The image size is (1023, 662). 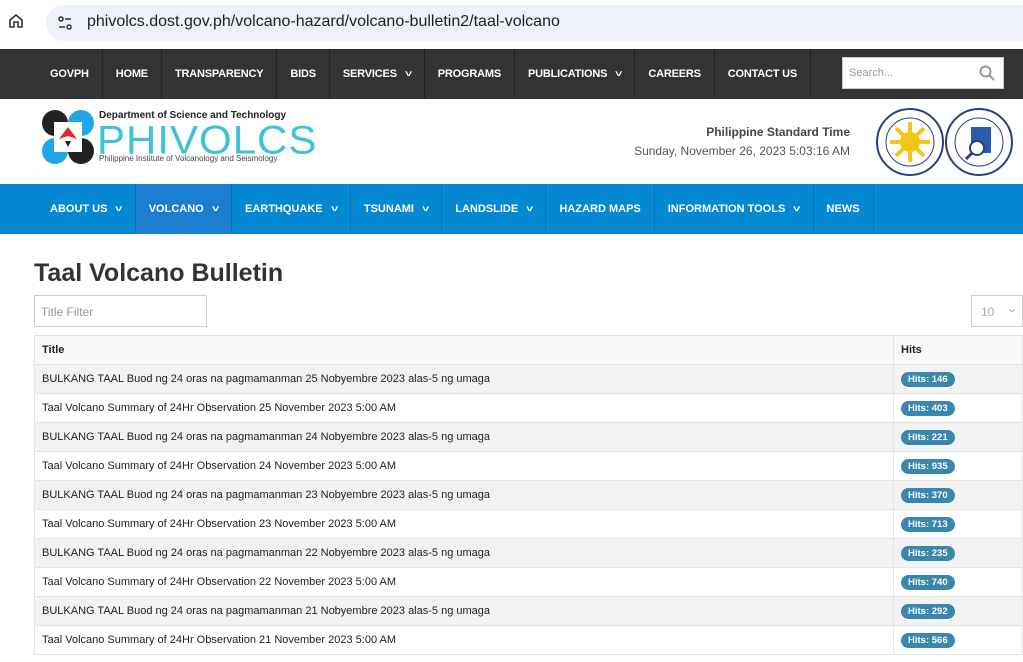 I want to click on hits-cell: Hits: 740, so click(x=958, y=582).